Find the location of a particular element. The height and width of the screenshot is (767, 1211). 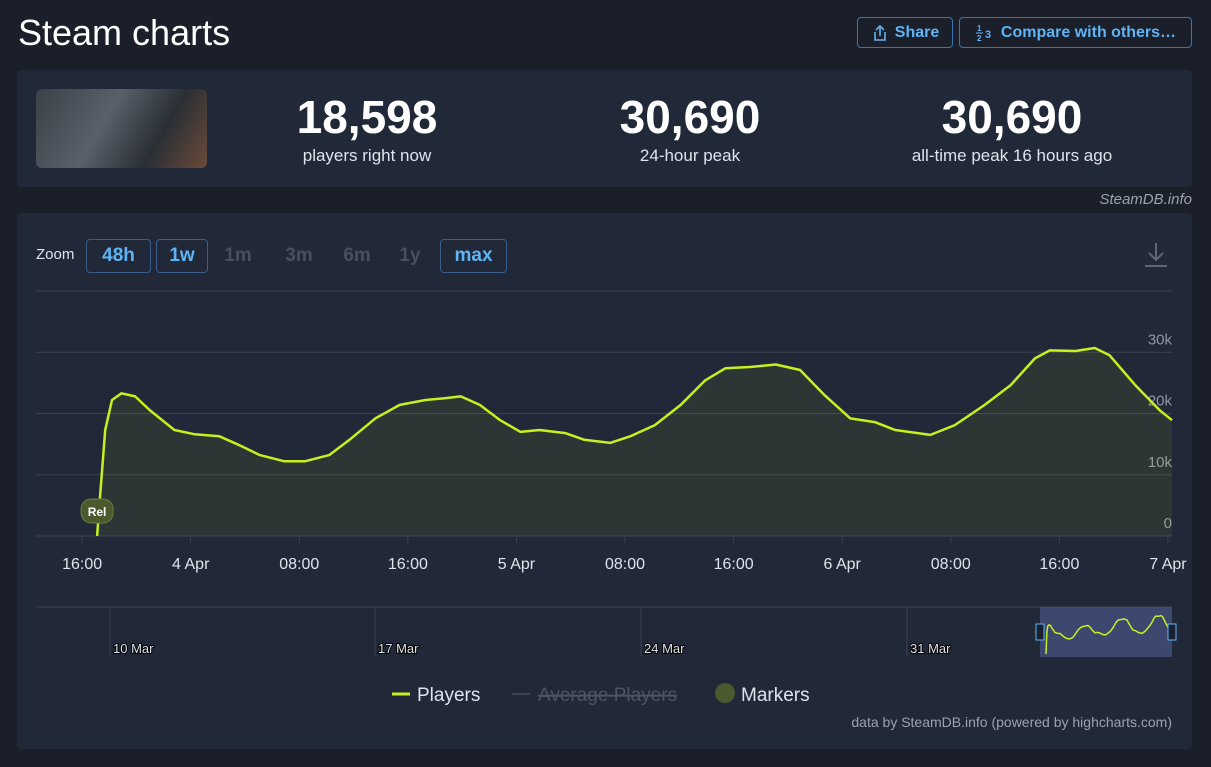

x-tick-label: 4 Apr is located at coordinates (191, 564).